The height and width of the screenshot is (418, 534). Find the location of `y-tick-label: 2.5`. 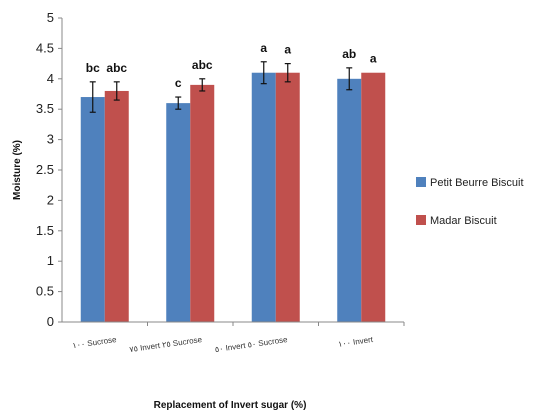

y-tick-label: 2.5 is located at coordinates (45, 169).